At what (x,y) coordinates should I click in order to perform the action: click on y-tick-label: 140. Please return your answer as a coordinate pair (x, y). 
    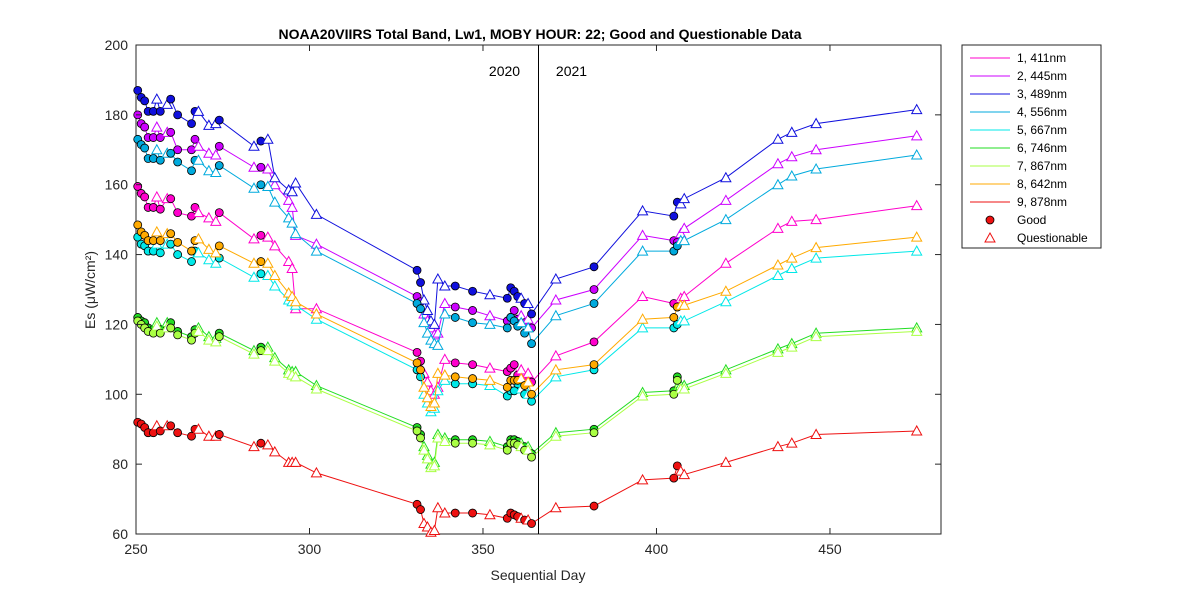
    Looking at the image, I should click on (117, 255).